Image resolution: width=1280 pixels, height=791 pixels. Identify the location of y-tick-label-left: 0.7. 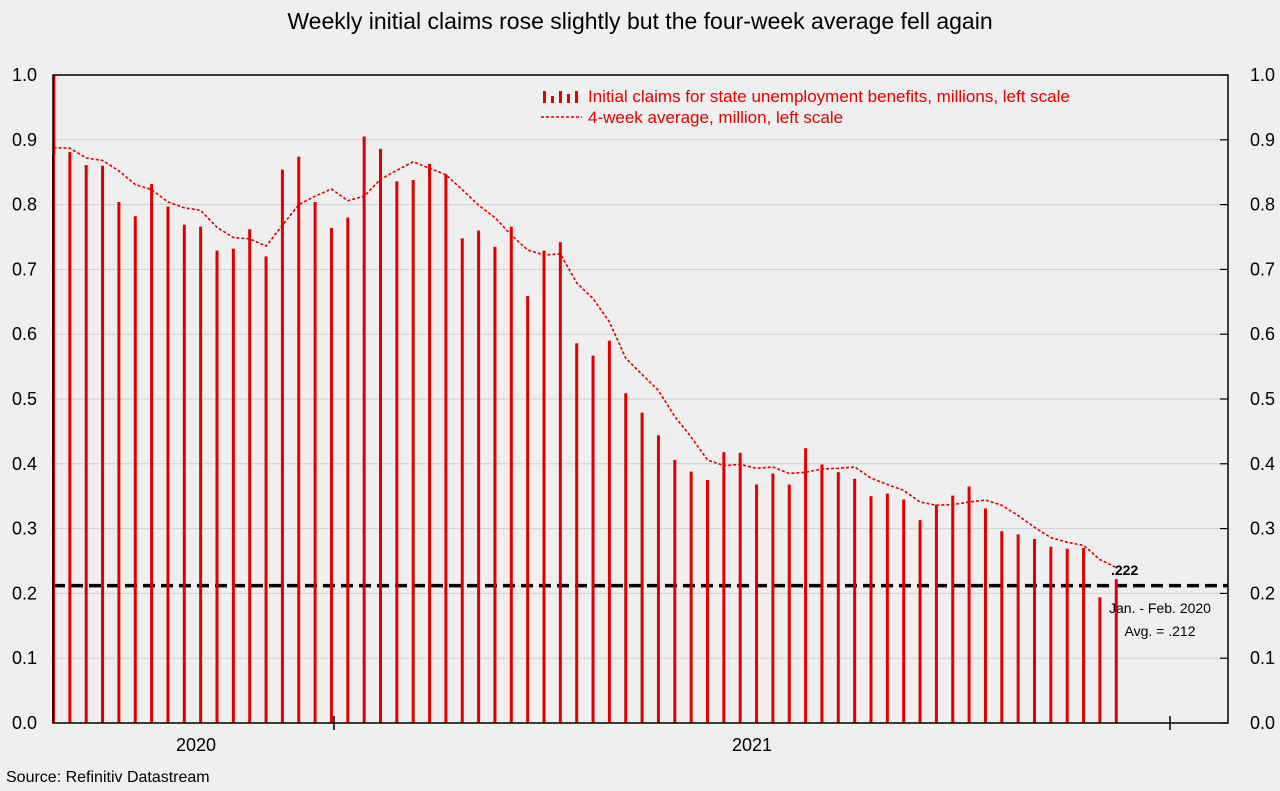
(24, 269).